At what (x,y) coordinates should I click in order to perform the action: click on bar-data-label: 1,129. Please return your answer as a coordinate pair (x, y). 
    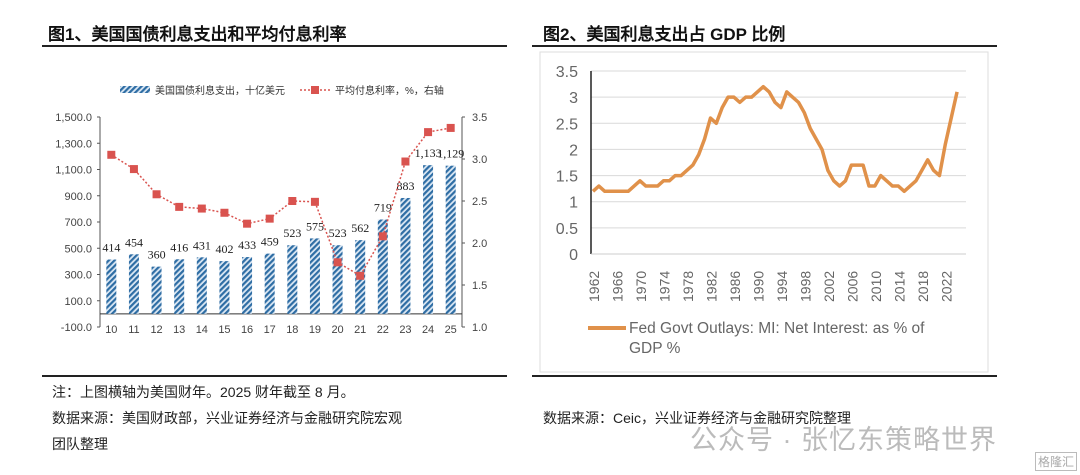
    Looking at the image, I should click on (450, 154).